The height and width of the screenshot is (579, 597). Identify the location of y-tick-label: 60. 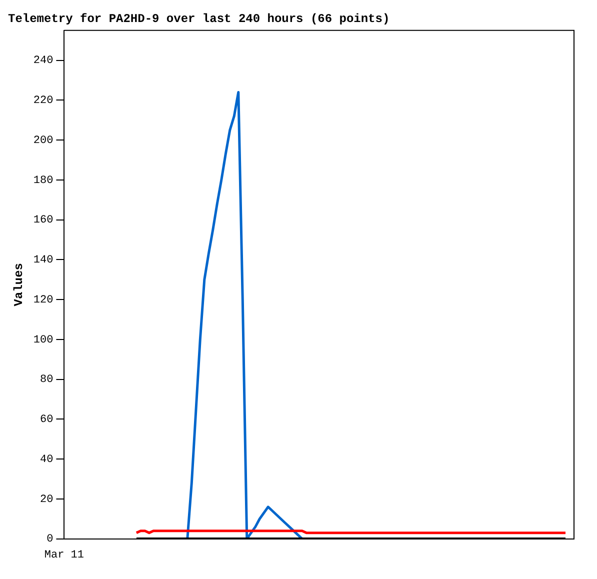
(47, 420).